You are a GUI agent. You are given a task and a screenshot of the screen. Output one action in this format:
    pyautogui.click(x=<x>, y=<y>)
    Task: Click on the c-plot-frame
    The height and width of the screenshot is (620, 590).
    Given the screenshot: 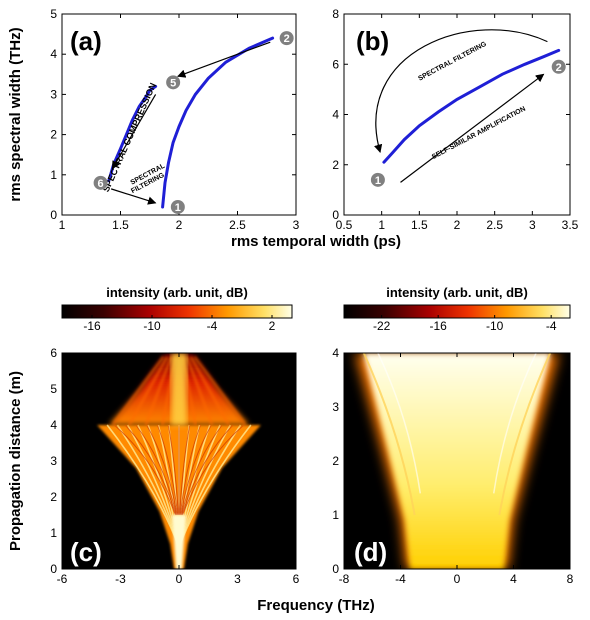 What is the action you would take?
    pyautogui.click(x=179, y=461)
    